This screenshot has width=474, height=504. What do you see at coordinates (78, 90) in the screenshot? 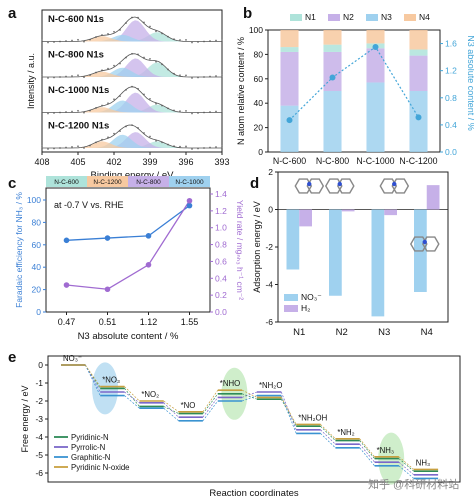
I see `xps-series-label: N-C-1000 N1s` at bounding box center [78, 90].